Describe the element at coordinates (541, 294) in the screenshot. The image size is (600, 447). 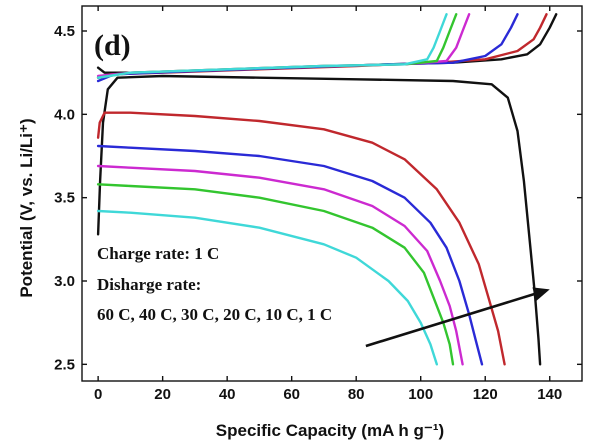
I see `trend-arrow-head` at that location.